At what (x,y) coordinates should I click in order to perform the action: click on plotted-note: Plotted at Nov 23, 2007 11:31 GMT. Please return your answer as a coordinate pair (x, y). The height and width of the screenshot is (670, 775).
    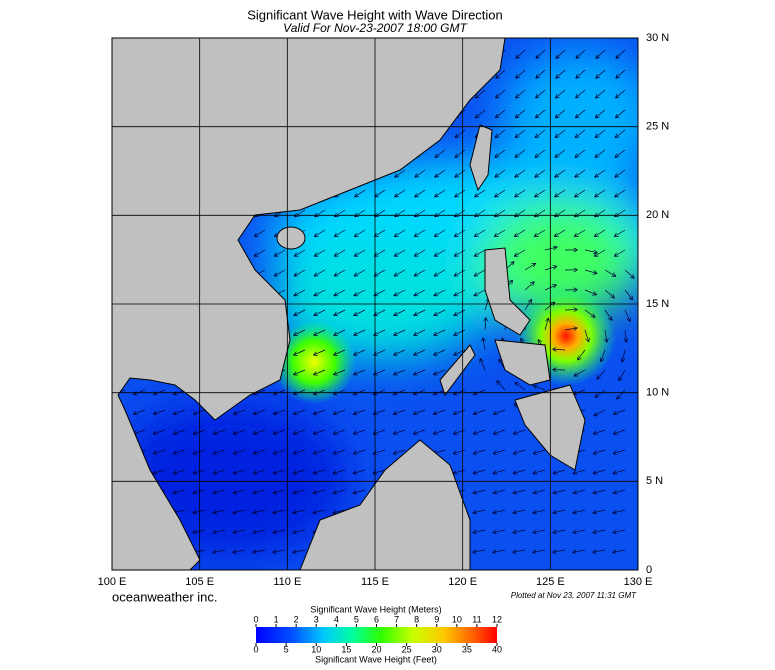
    Looking at the image, I should click on (574, 595).